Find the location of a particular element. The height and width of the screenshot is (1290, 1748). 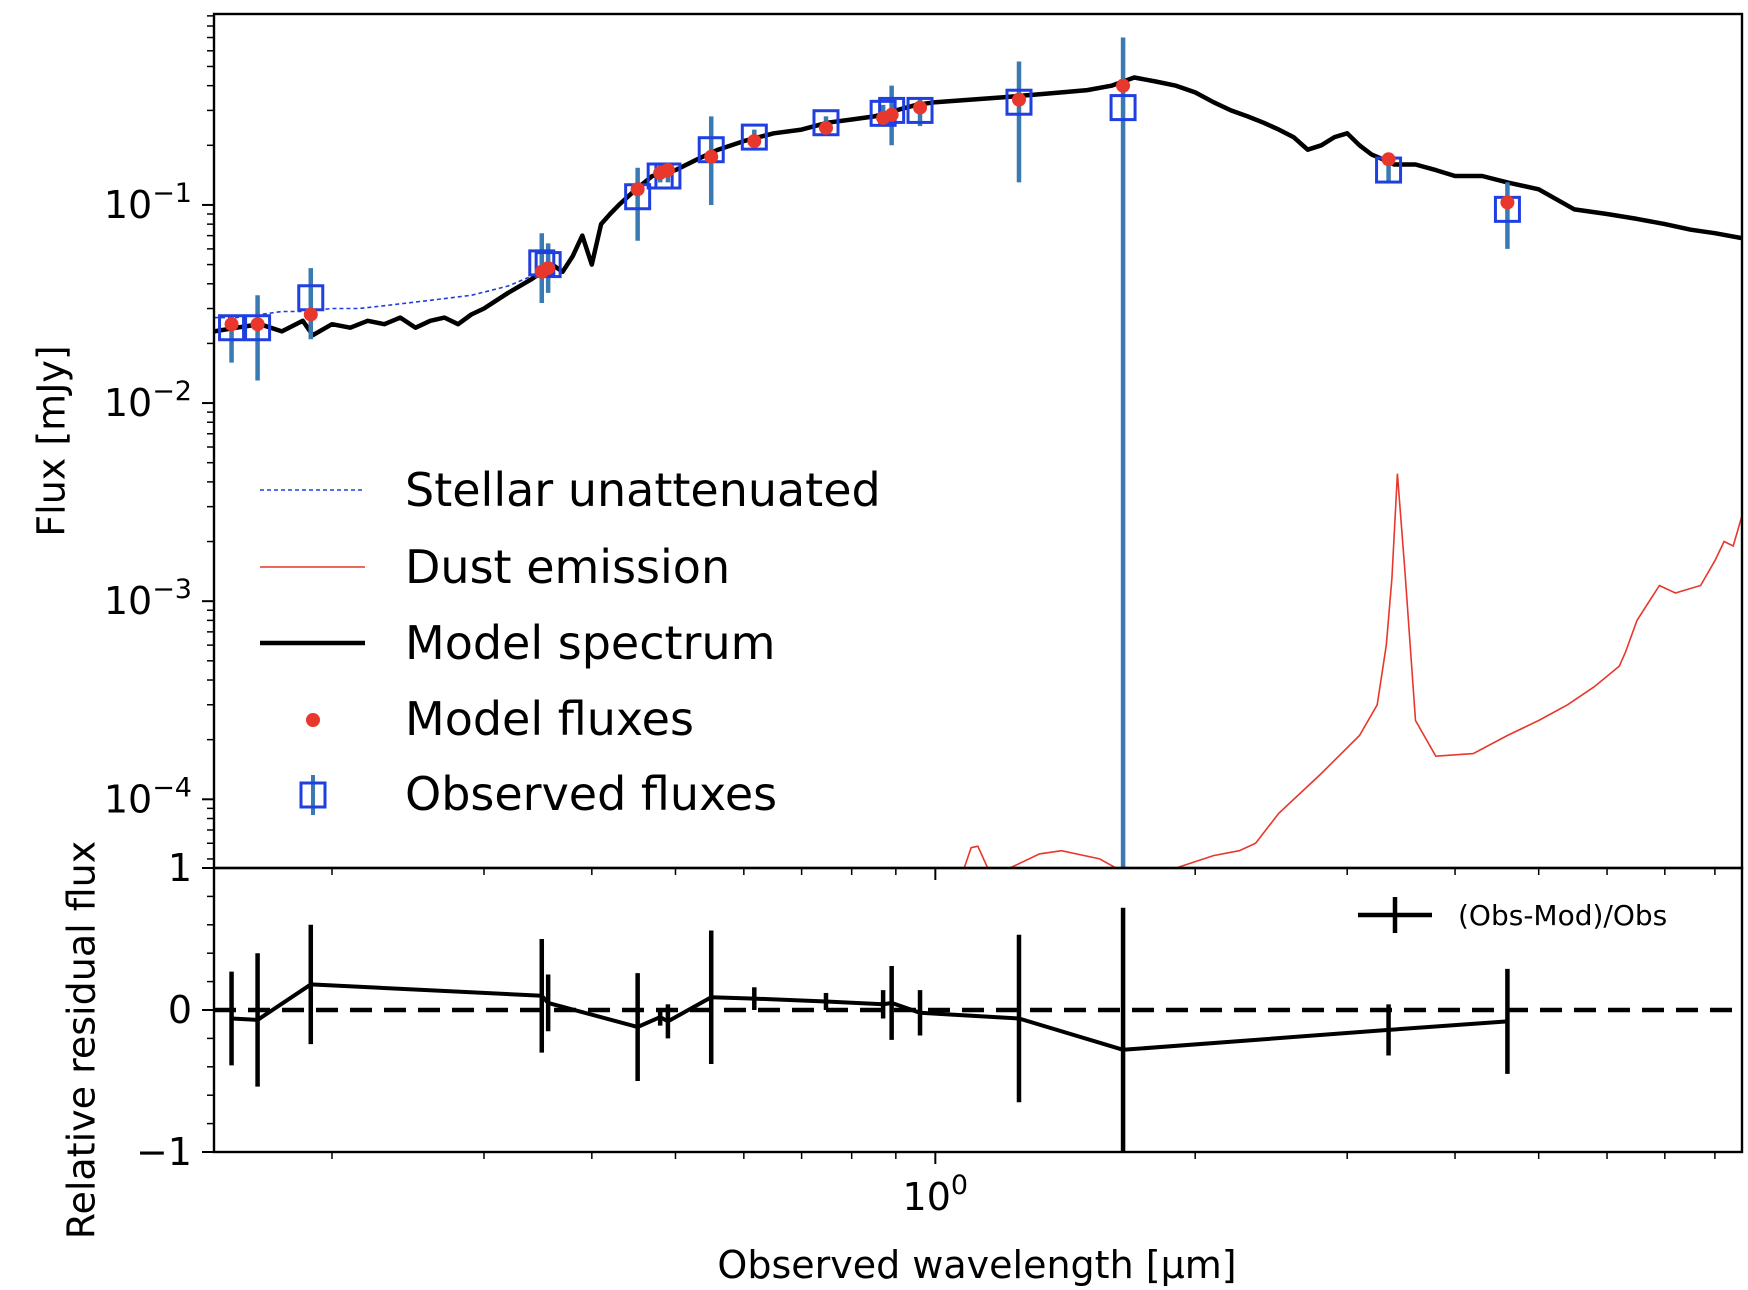

legend-item-observed-fluxes: Observed fluxes is located at coordinates (538, 794).